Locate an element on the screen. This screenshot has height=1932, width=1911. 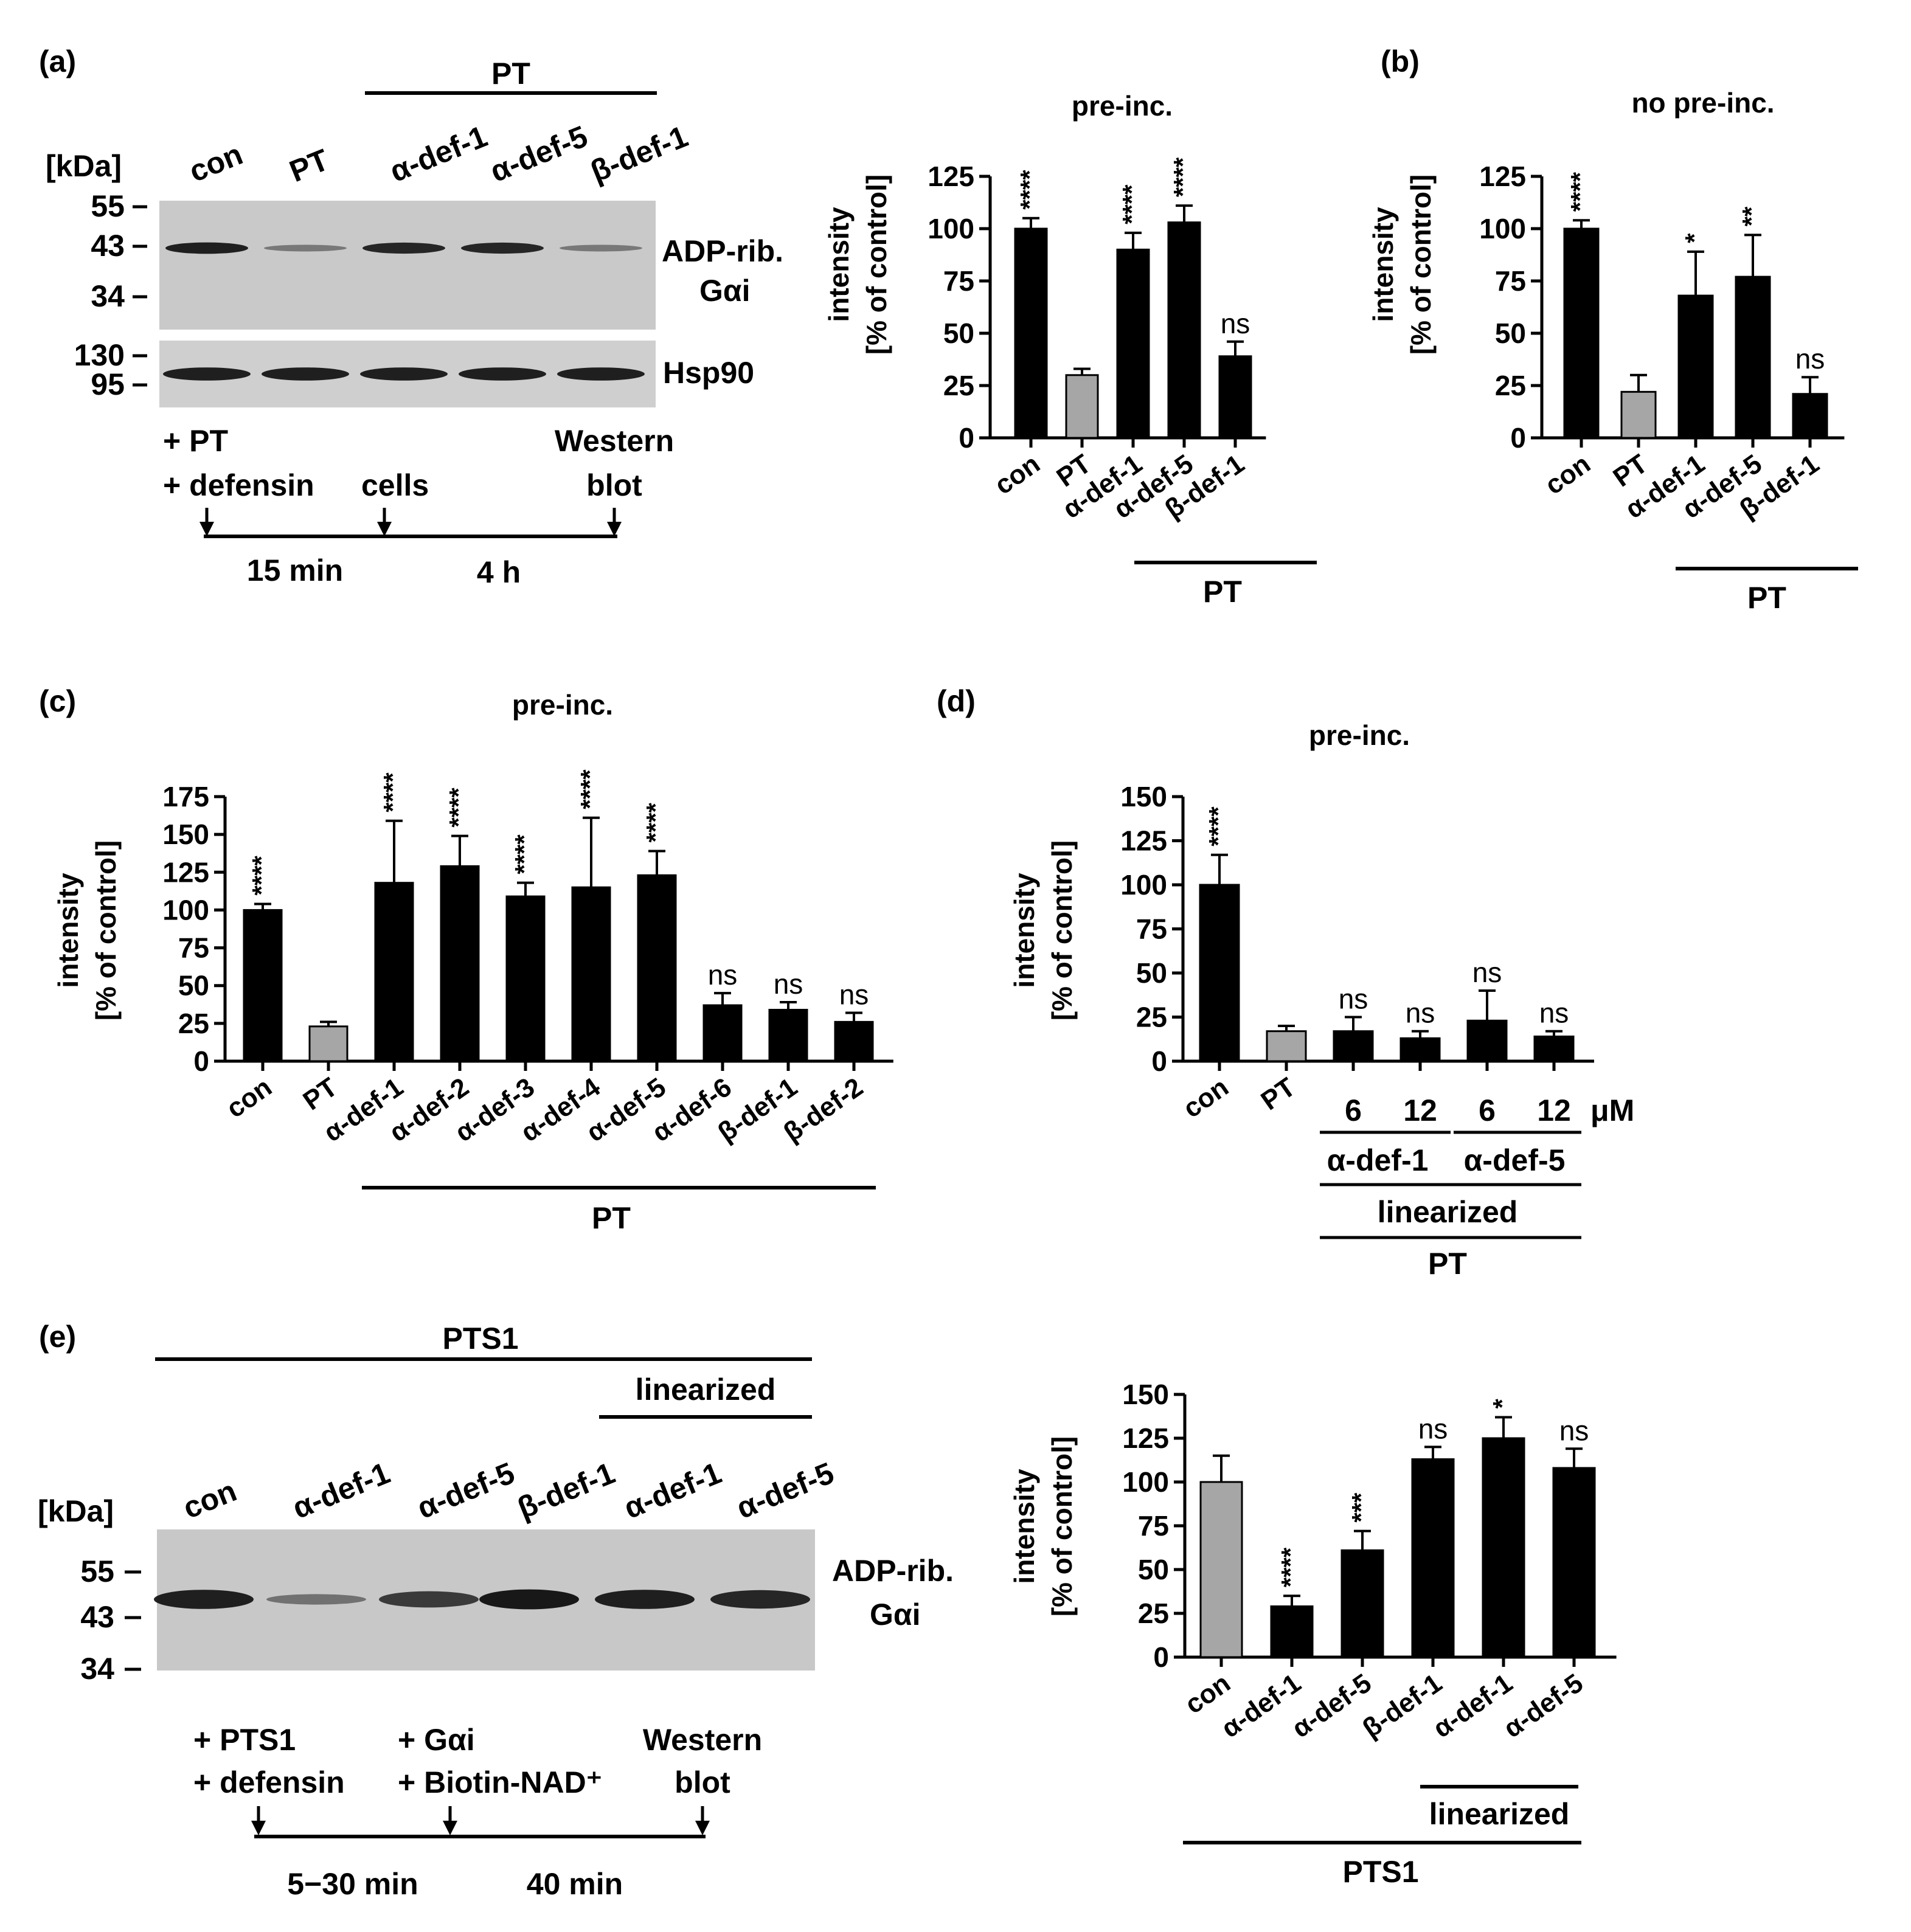
a-tl-step1-line2: + defensin is located at coordinates (238, 485).